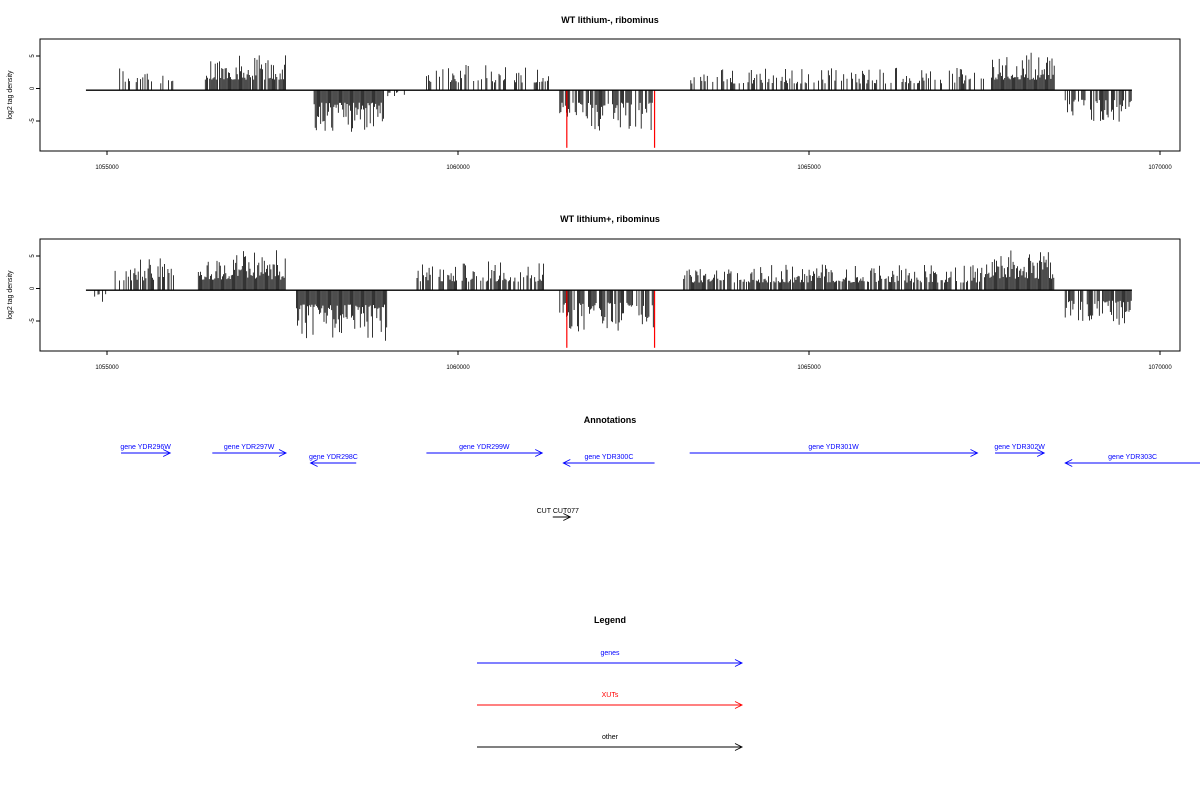 Image resolution: width=1200 pixels, height=800 pixels. What do you see at coordinates (1132, 457) in the screenshot?
I see `feature-label: gene YDR303C` at bounding box center [1132, 457].